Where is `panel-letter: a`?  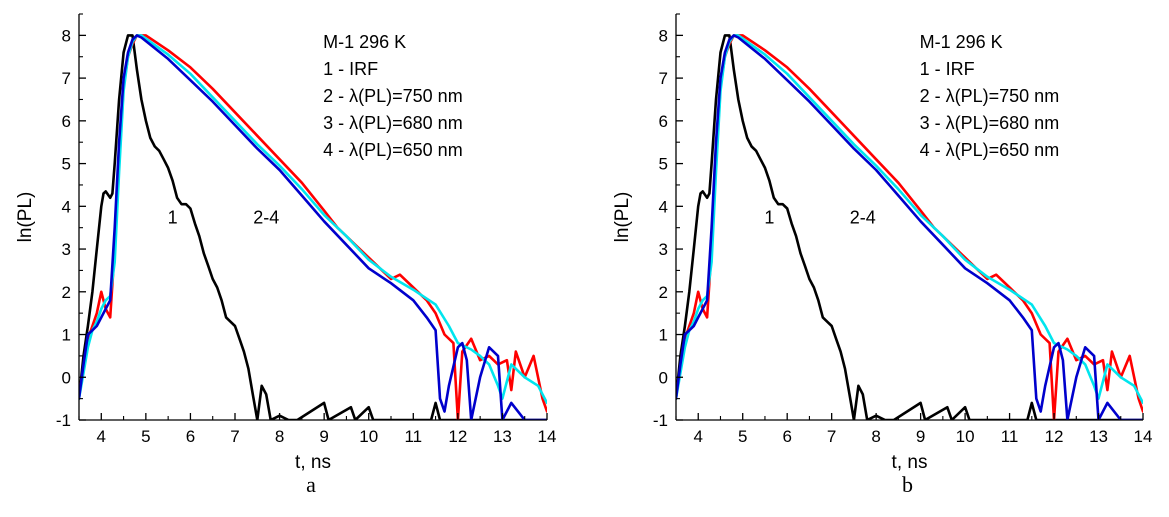
panel-letter: a is located at coordinates (311, 484).